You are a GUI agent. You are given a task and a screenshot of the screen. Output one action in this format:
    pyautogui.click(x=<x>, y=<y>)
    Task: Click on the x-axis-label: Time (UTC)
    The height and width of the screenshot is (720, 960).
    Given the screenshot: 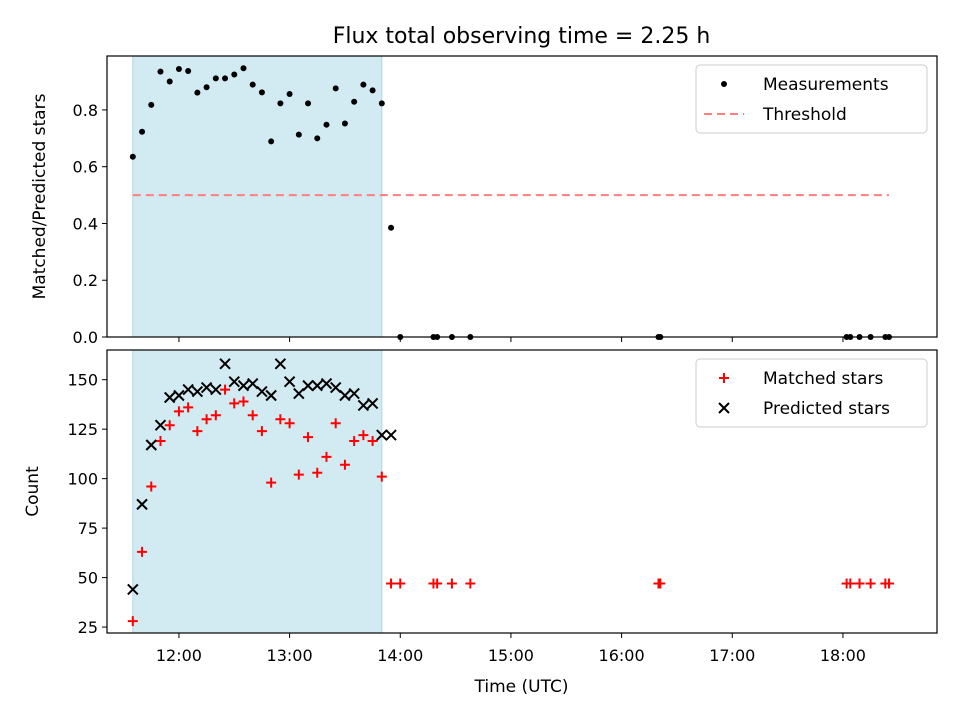 What is the action you would take?
    pyautogui.click(x=521, y=687)
    